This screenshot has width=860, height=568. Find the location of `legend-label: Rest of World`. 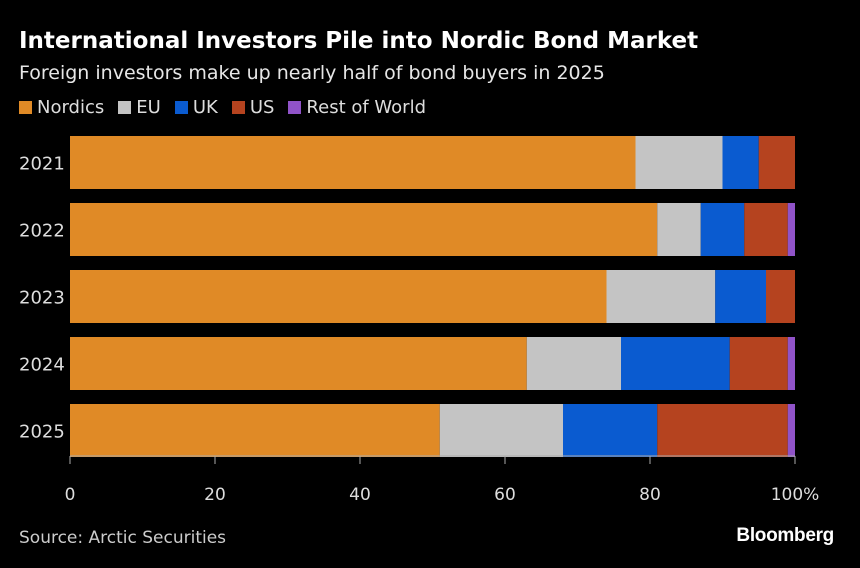

legend-label: Rest of World is located at coordinates (366, 107).